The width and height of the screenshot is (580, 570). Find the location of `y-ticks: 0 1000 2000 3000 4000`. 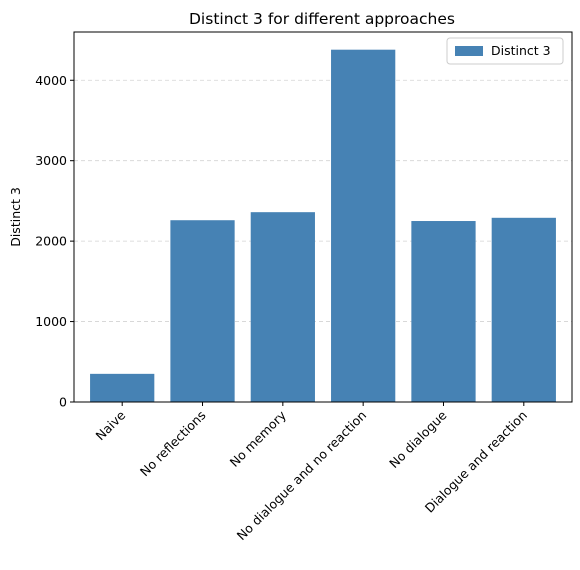

y-ticks: 0 1000 2000 3000 4000 is located at coordinates (54, 241).